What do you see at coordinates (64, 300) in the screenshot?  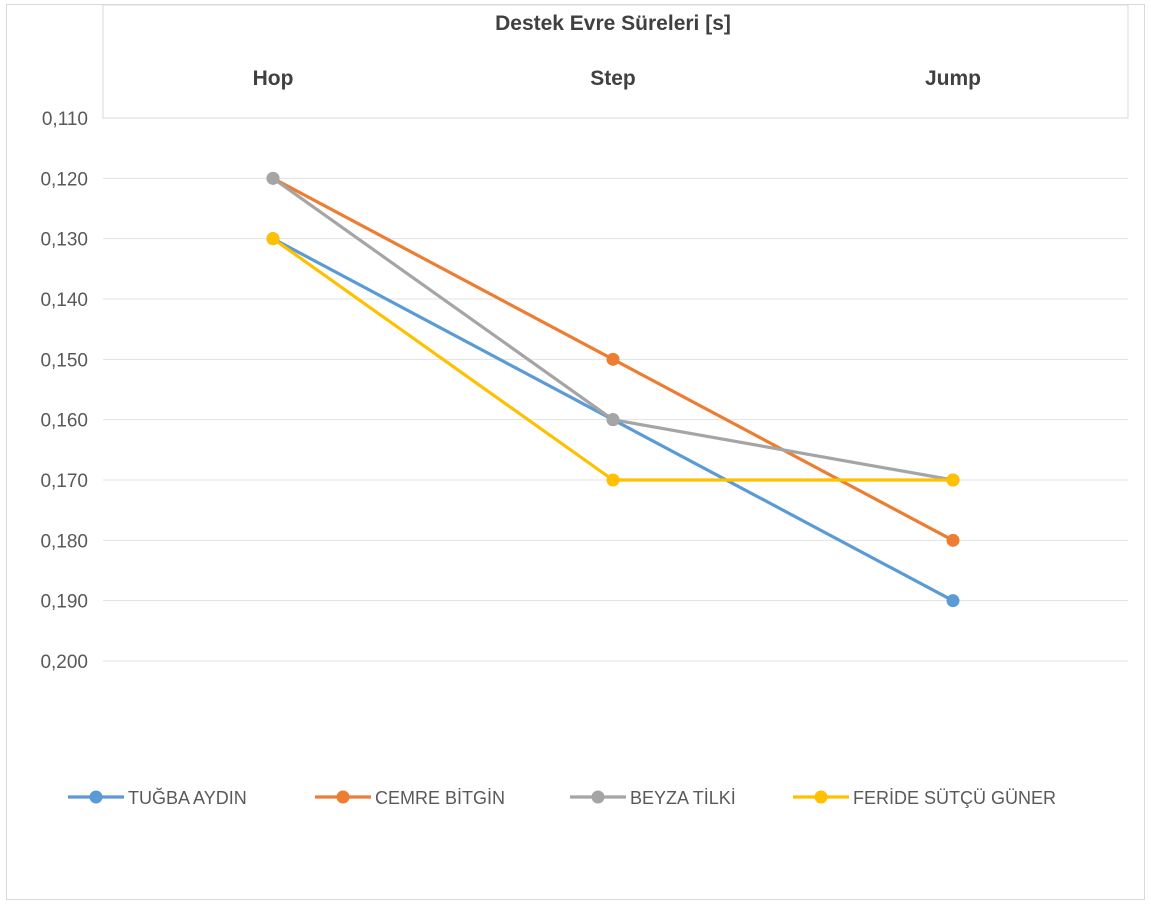 I see `y-tick-label: 0,140` at bounding box center [64, 300].